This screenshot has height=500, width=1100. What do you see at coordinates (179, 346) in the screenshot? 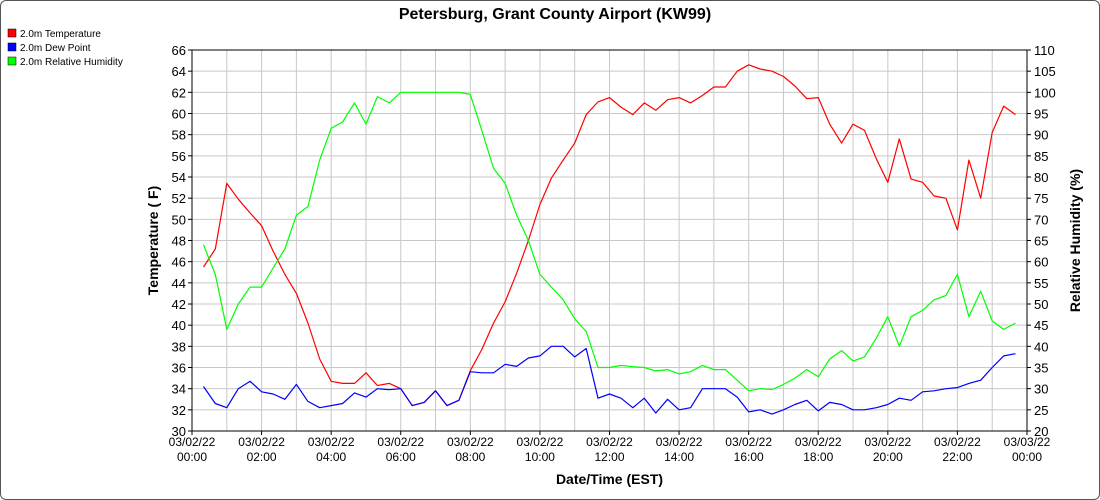
I see `y-left-tick-label: 38` at bounding box center [179, 346].